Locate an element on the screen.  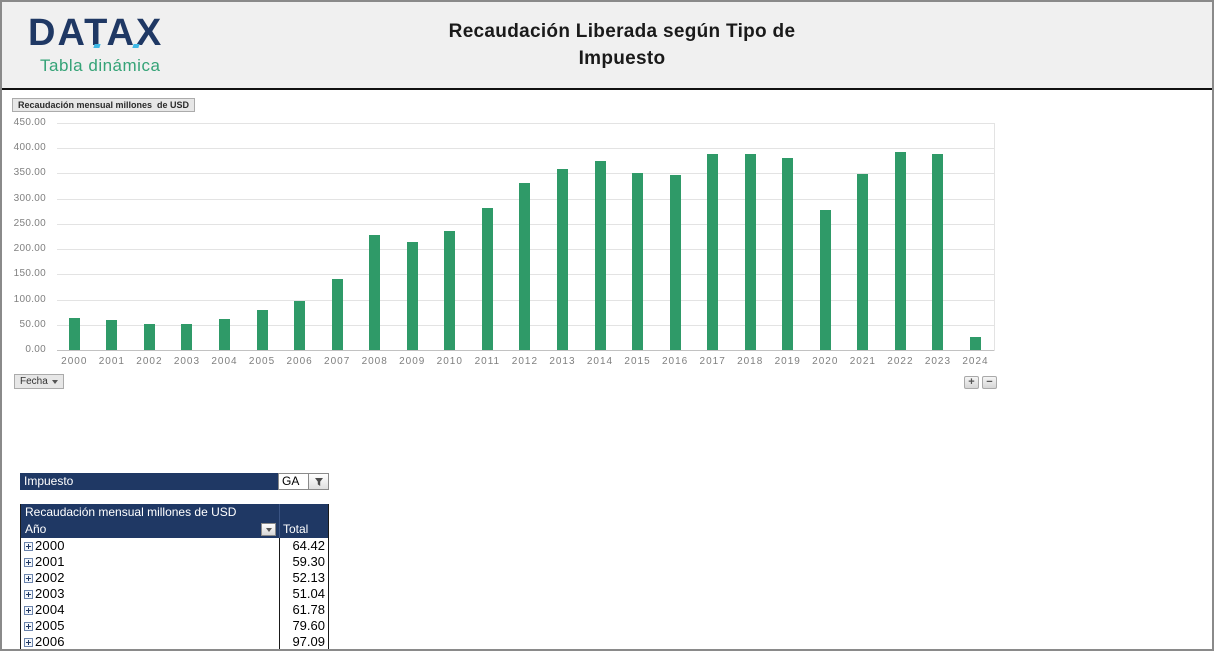
bar-2021 is located at coordinates (863, 262).